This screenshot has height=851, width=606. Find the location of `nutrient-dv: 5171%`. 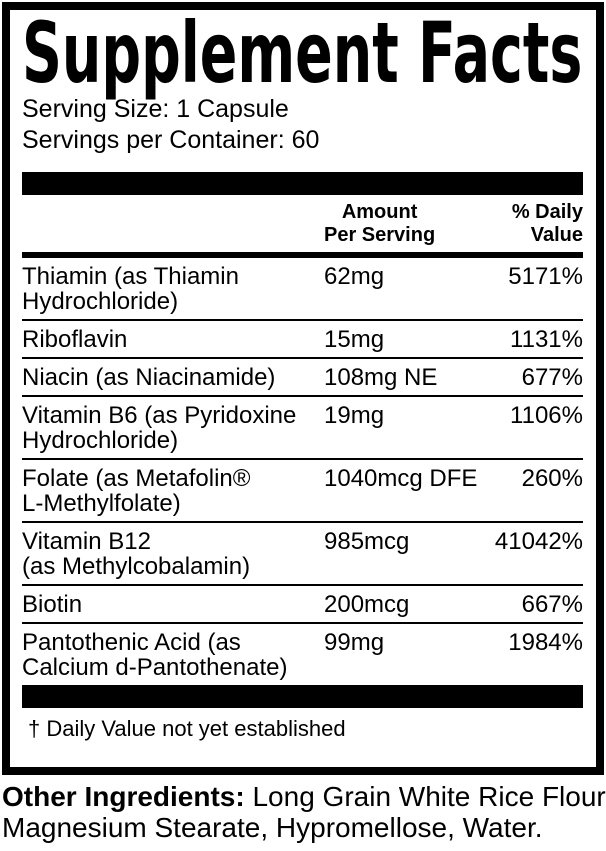

nutrient-dv: 5171% is located at coordinates (545, 276).